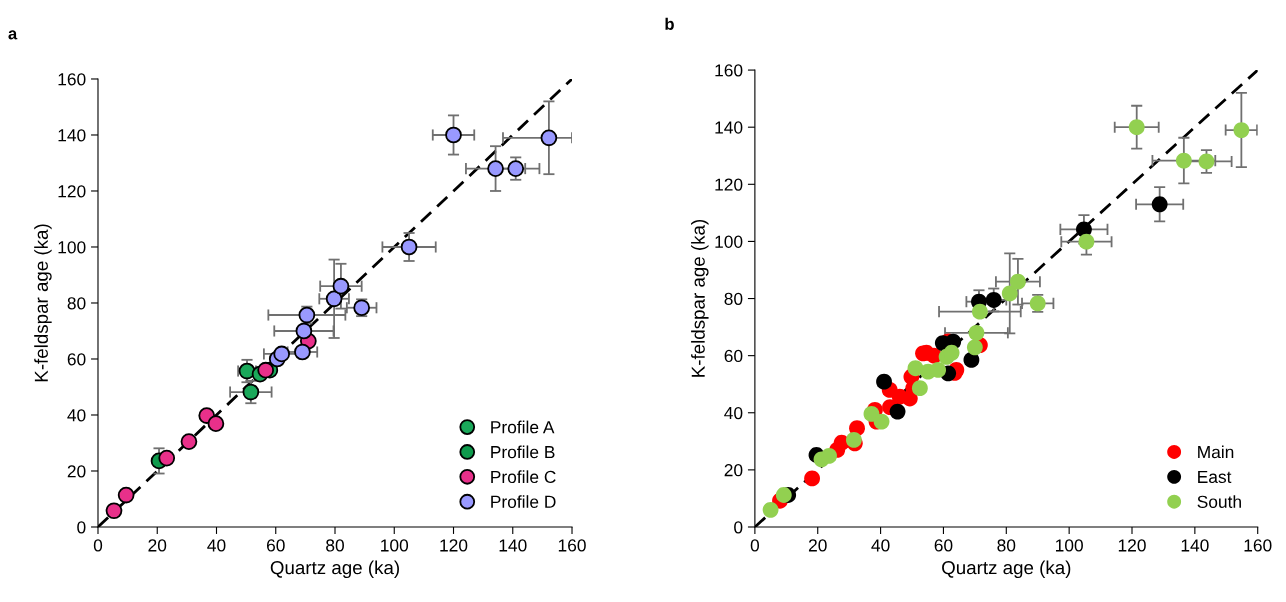 Image resolution: width=1286 pixels, height=602 pixels. Describe the element at coordinates (523, 501) in the screenshot. I see `legend-label: Profile D` at that location.